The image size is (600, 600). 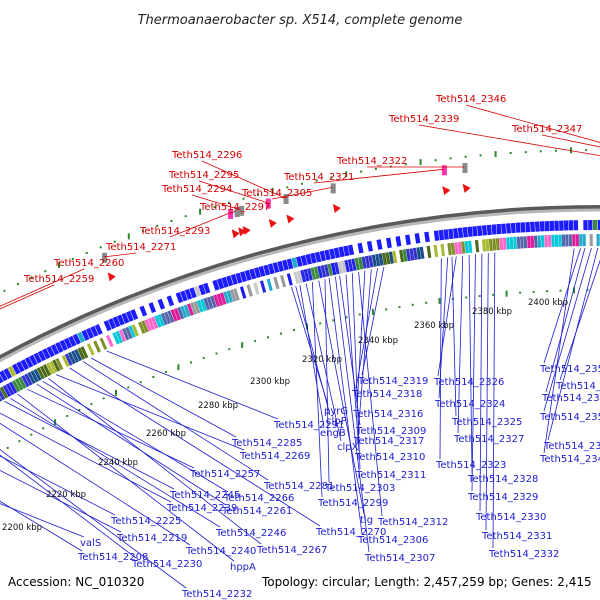 I want to click on outer-leader-line, so click(x=570, y=141).